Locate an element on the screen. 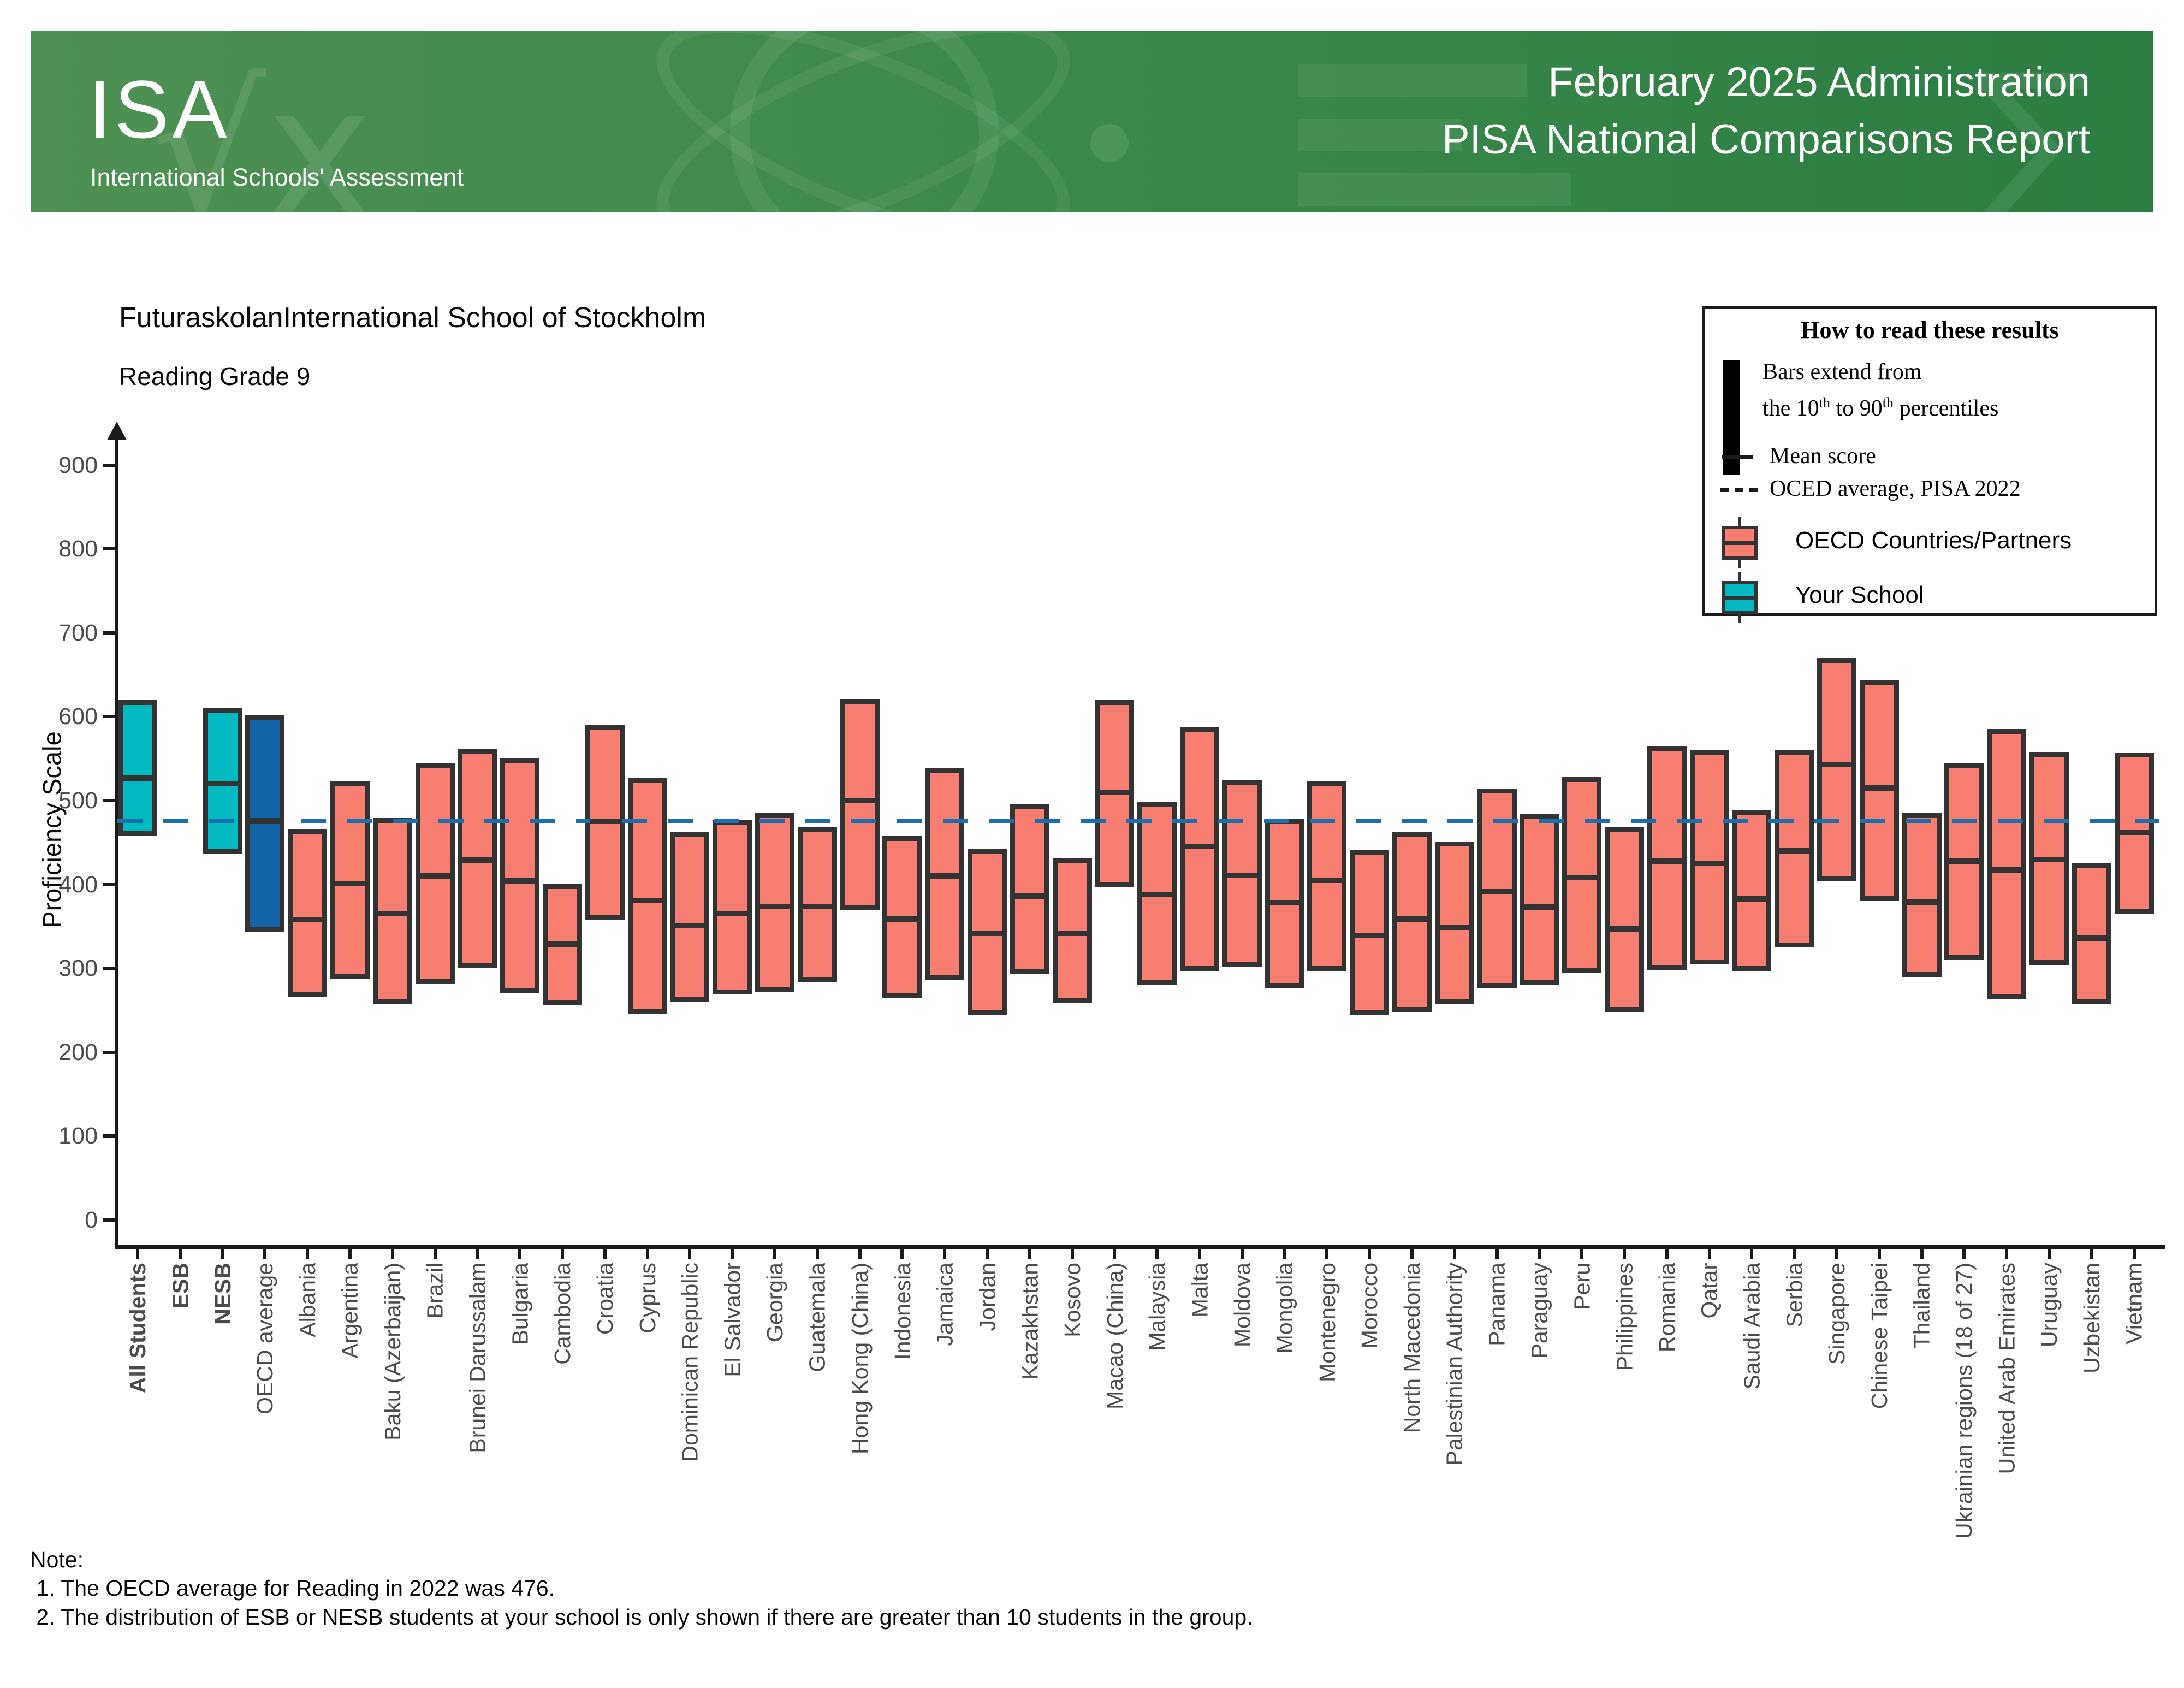 This screenshot has height=1688, width=2184. y-tick-label: 200 is located at coordinates (78, 1052).